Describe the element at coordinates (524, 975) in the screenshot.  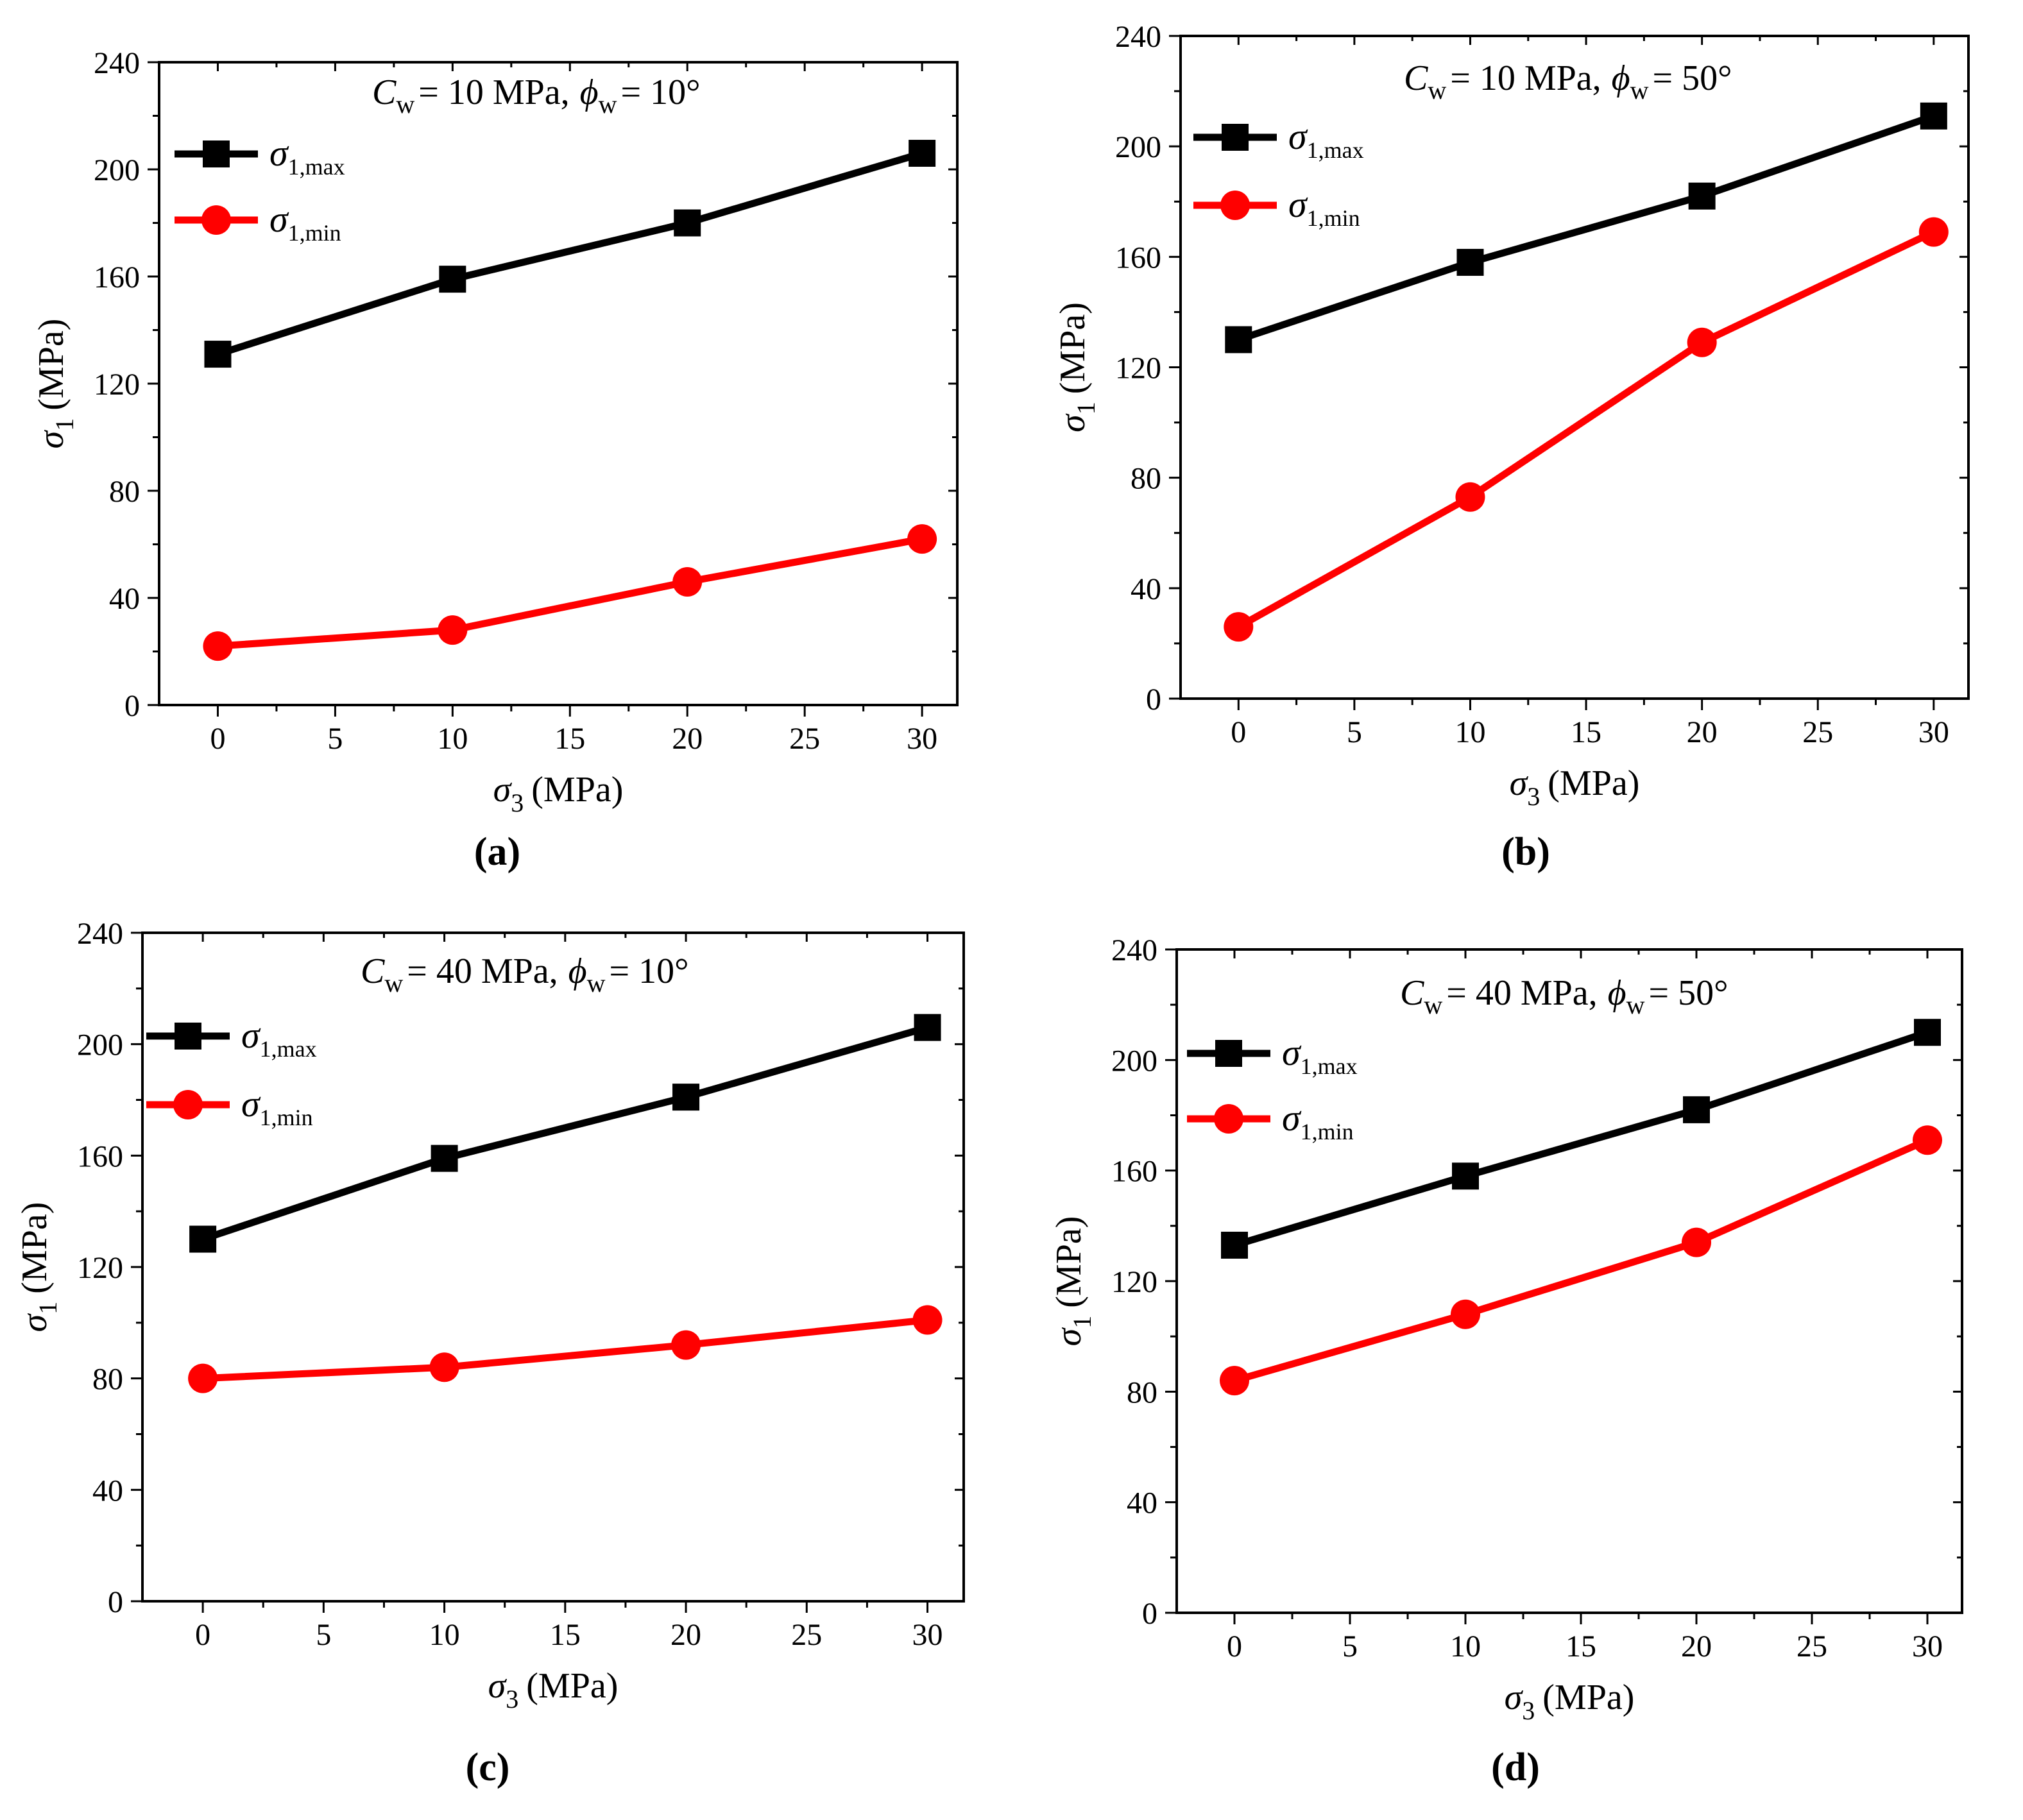
I see `condition-annotation: Cw = 40 MPa, ϕw = 10°` at that location.